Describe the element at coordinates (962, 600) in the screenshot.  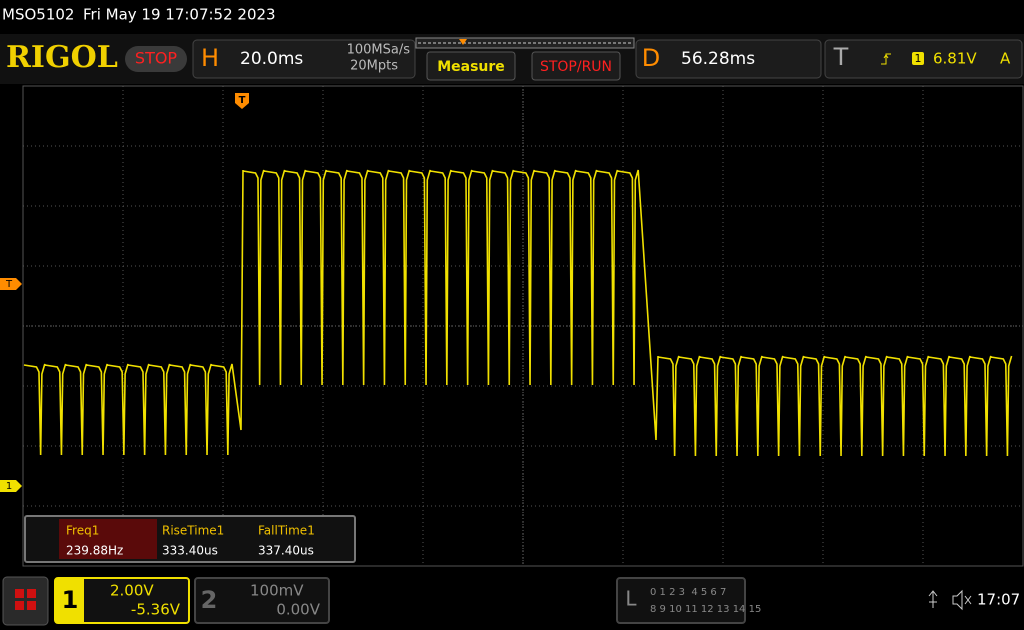
I see `speaker-icon` at that location.